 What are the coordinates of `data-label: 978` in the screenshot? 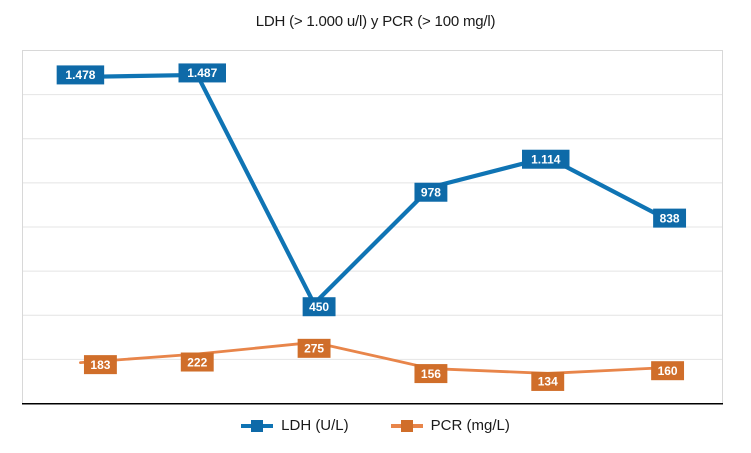 It's located at (431, 193).